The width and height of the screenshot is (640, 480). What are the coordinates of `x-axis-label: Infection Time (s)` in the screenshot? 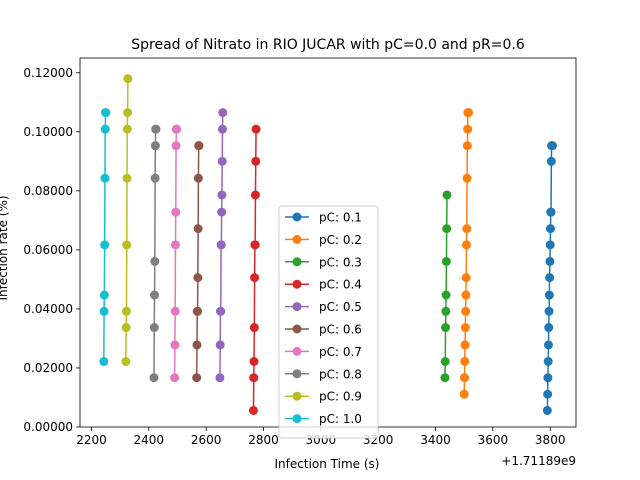 It's located at (327, 464).